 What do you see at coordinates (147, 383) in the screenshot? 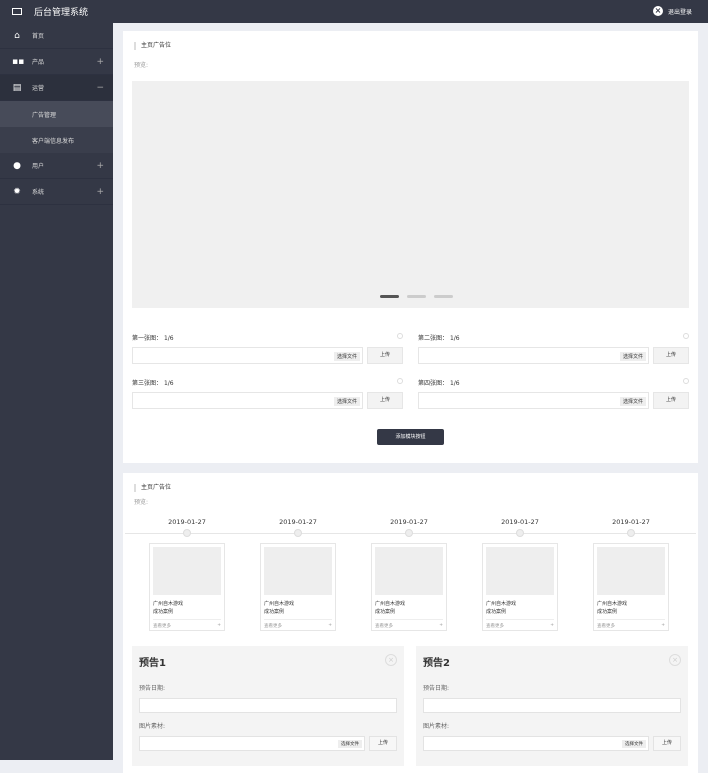
I see `field-label: 第三张图：` at bounding box center [147, 383].